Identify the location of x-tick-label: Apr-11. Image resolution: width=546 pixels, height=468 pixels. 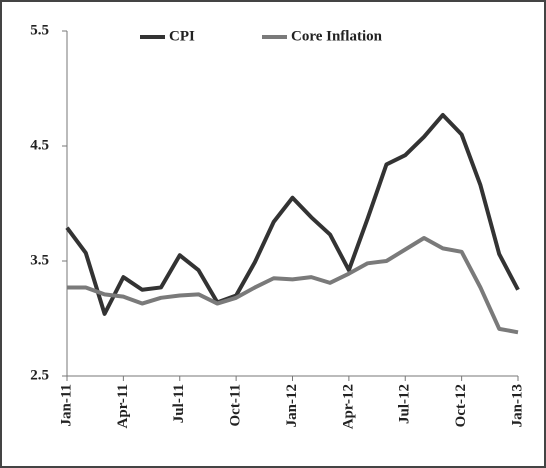
(123, 406).